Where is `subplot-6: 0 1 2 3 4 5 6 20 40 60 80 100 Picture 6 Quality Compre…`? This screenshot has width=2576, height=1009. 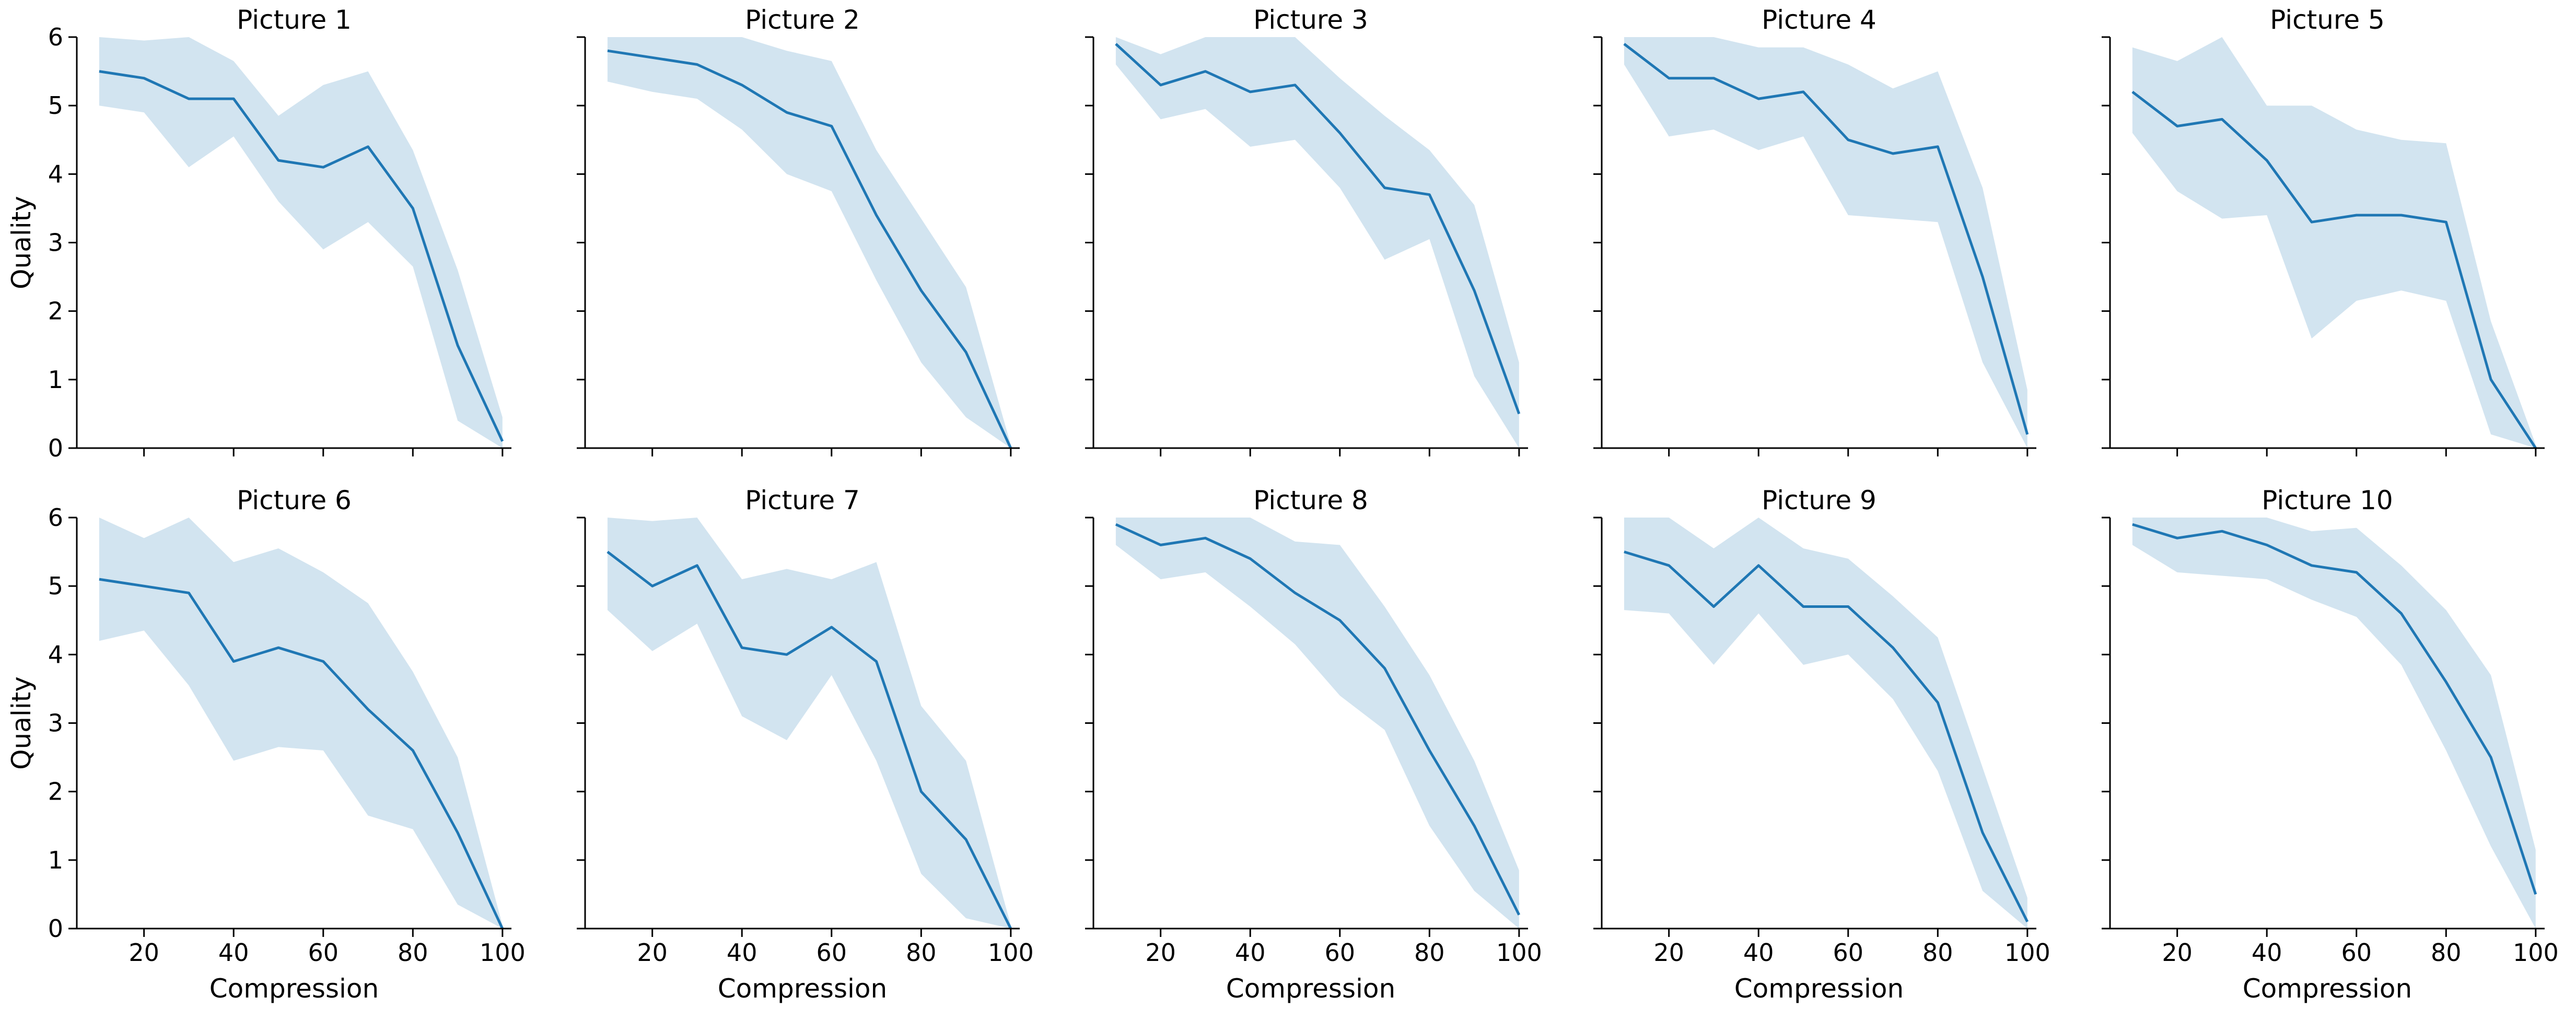 subplot-6: 0 1 2 3 4 5 6 20 40 60 80 100 Picture 6 Quality Compre… is located at coordinates (266, 745).